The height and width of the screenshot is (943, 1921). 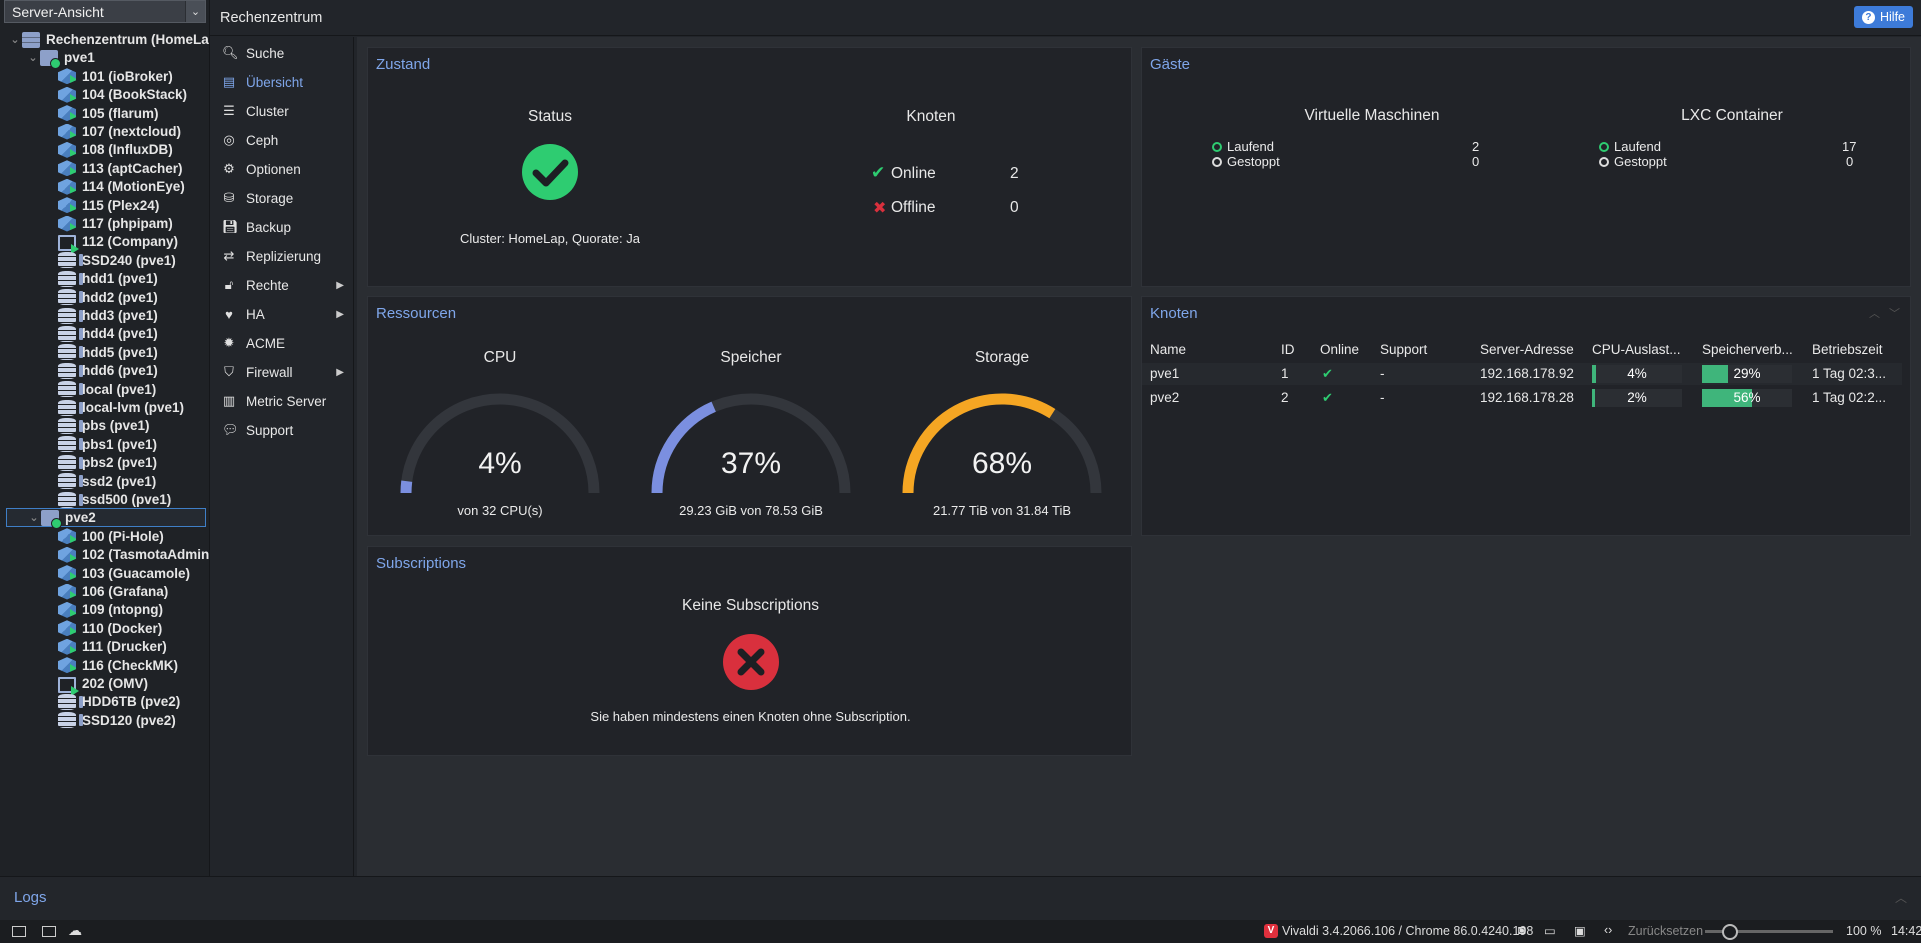 What do you see at coordinates (101, 352) in the screenshot?
I see `tree-item: hdd5 (pve1)` at bounding box center [101, 352].